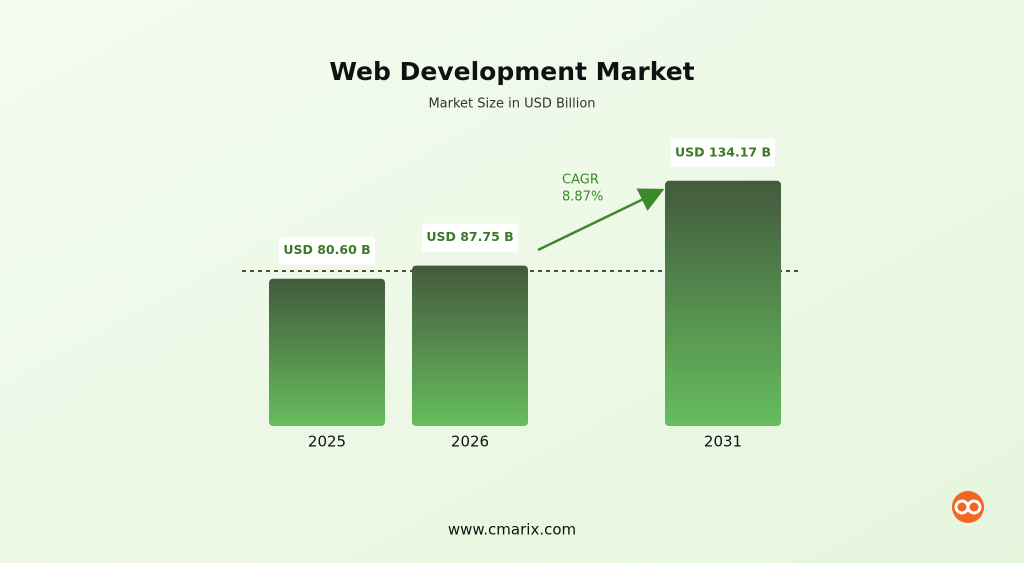 The height and width of the screenshot is (563, 1024). What do you see at coordinates (327, 442) in the screenshot?
I see `x-tick-label: 2025` at bounding box center [327, 442].